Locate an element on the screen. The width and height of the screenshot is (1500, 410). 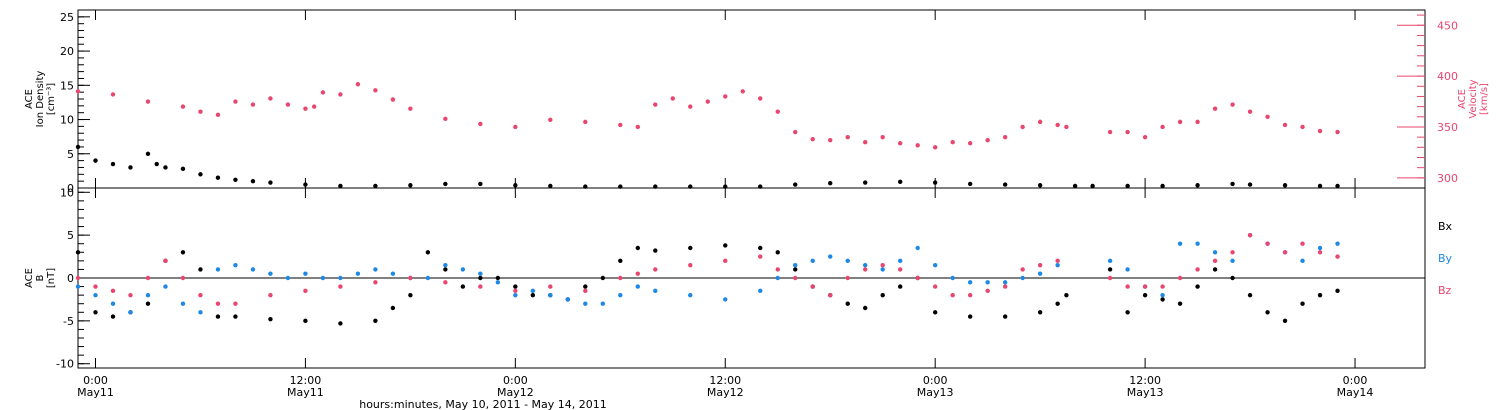
y-tick-label: 15 is located at coordinates (67, 85).